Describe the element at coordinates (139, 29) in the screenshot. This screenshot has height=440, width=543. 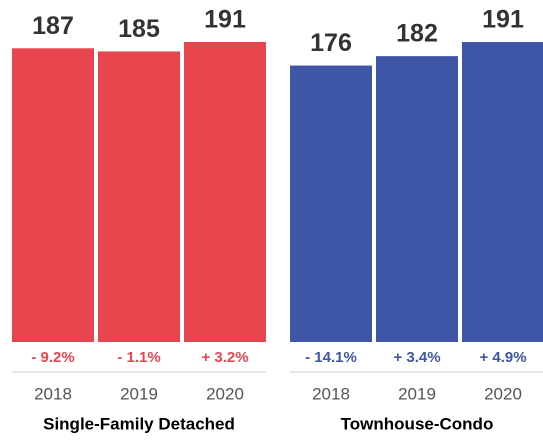
I see `value-label: 185` at that location.